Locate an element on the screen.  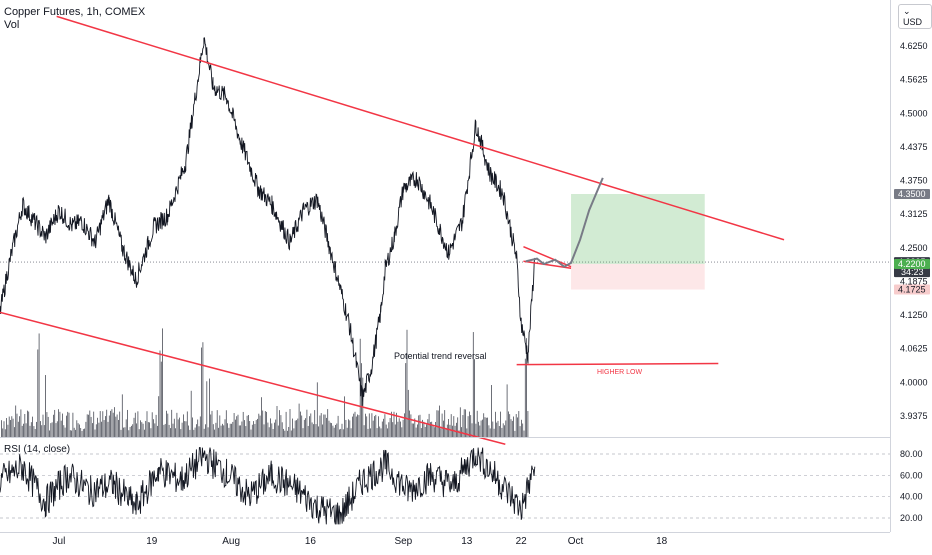
rsi-line is located at coordinates (268, 486).